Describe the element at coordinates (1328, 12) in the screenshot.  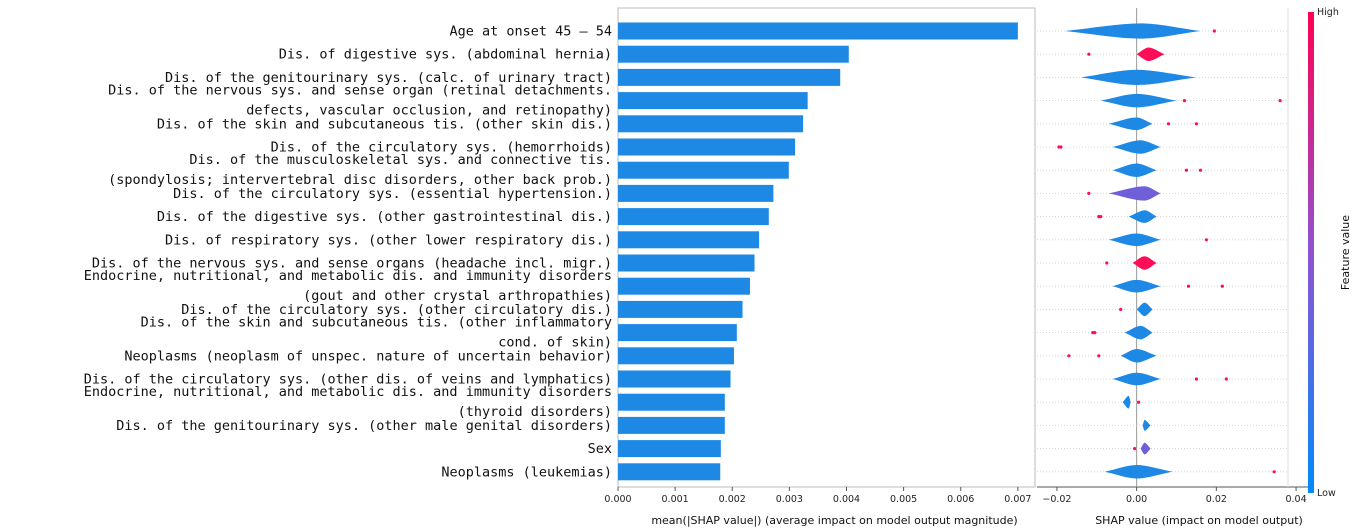
I see `colorbar-high-label: High` at that location.